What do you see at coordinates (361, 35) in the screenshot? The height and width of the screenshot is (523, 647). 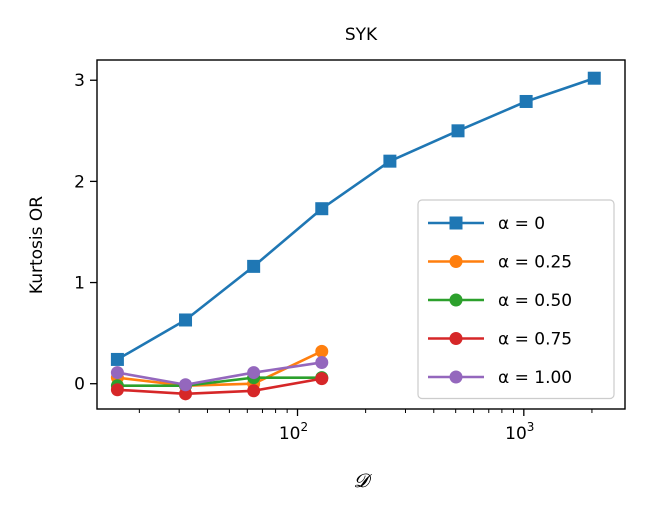 I see `chart-title: SYK` at bounding box center [361, 35].